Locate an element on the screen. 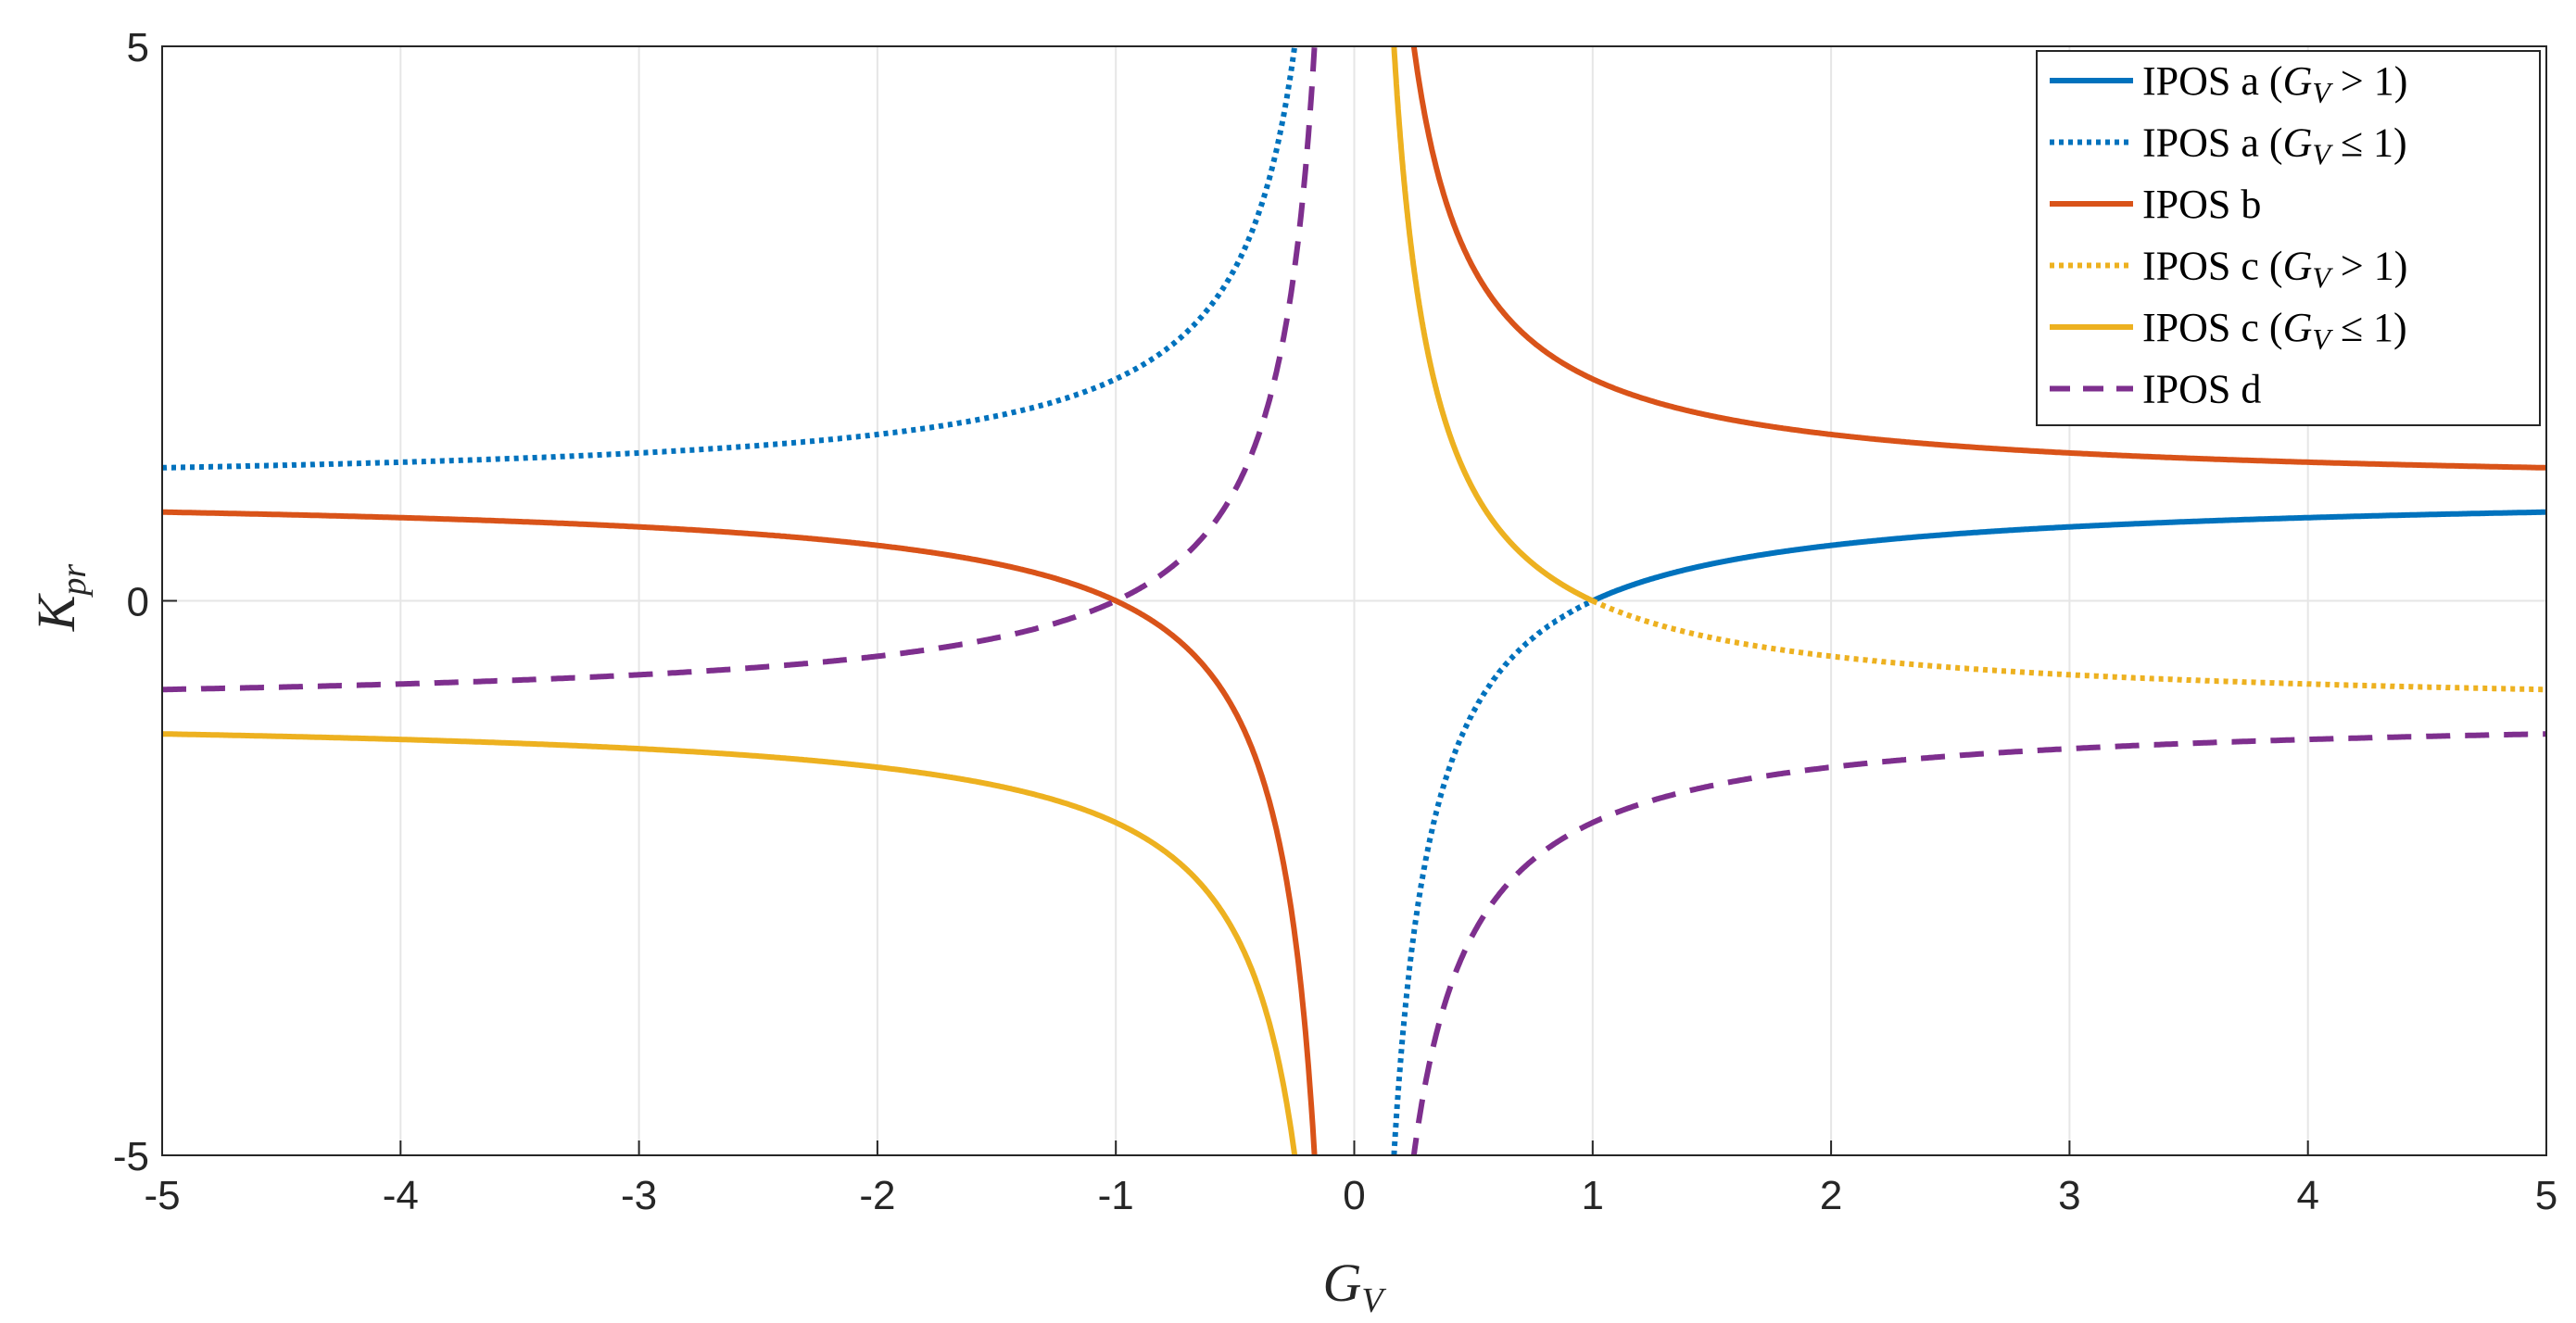 This screenshot has width=2576, height=1323. legend-label: IPOS d is located at coordinates (2201, 389).